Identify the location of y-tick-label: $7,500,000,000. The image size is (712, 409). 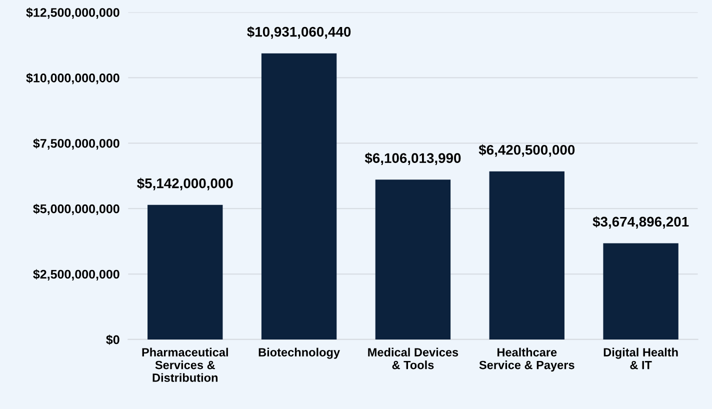
(76, 144).